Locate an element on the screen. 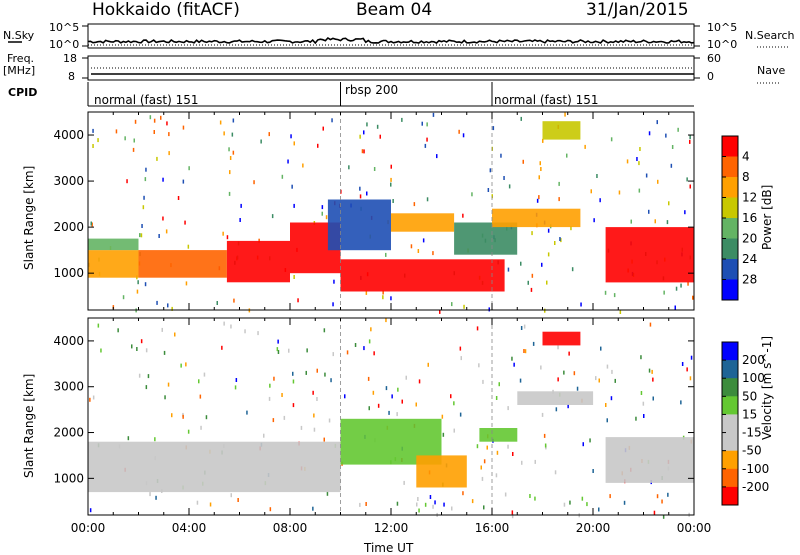  power-colorbar-cell is located at coordinates (730, 146).